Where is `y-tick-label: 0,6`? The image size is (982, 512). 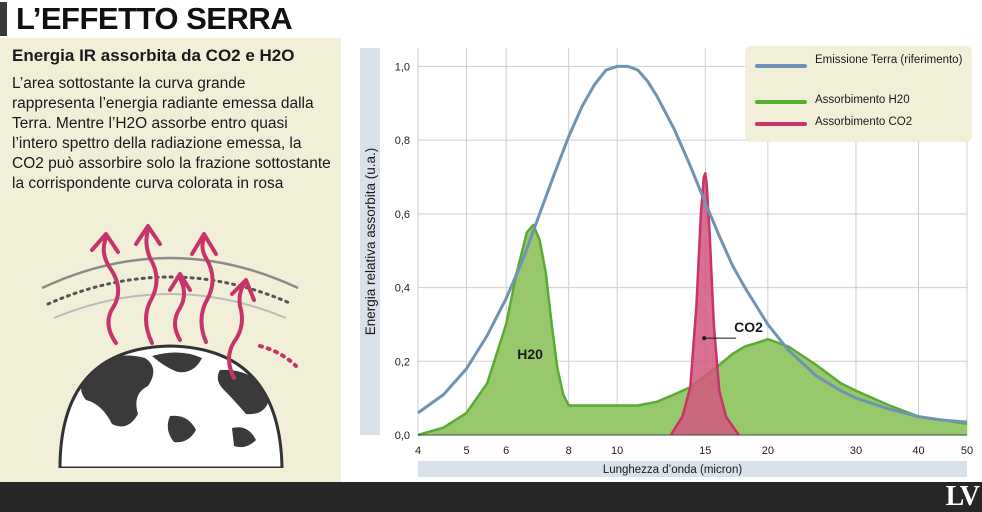
y-tick-label: 0,6 is located at coordinates (402, 215).